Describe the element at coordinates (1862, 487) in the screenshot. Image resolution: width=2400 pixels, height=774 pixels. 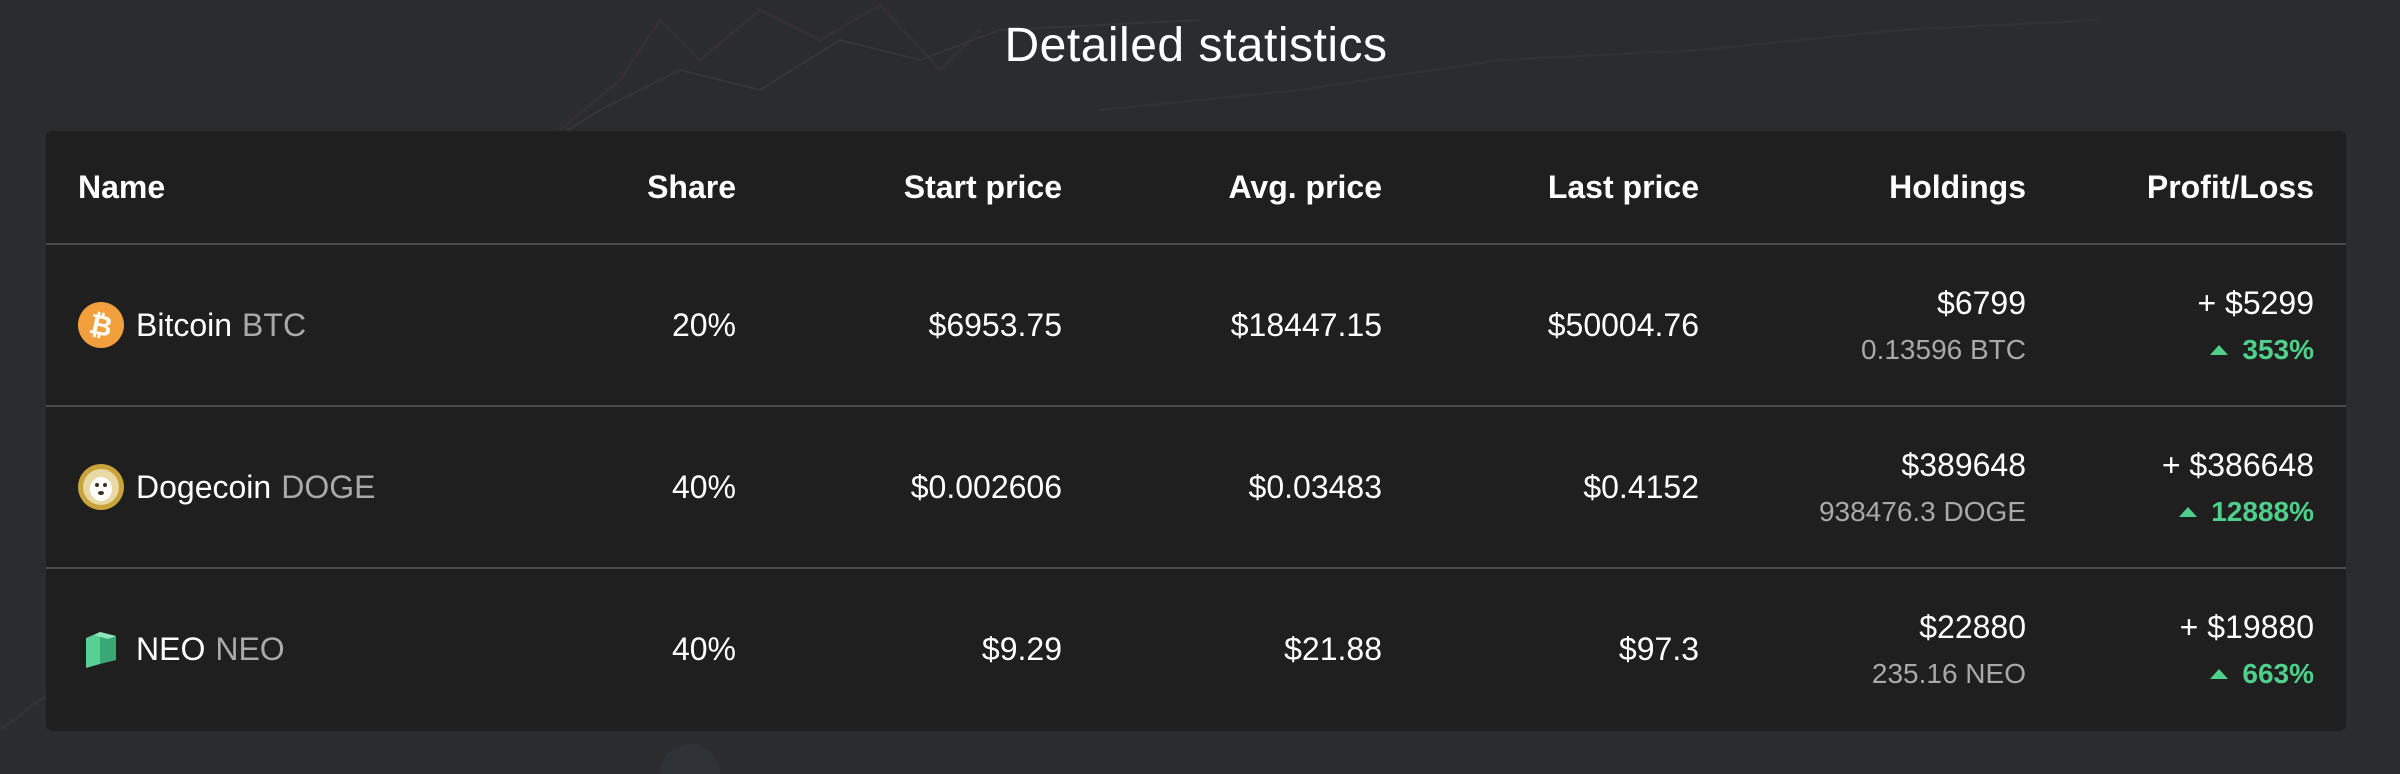
I see `cell-holdings: $389648 938476.3 DOGE` at that location.